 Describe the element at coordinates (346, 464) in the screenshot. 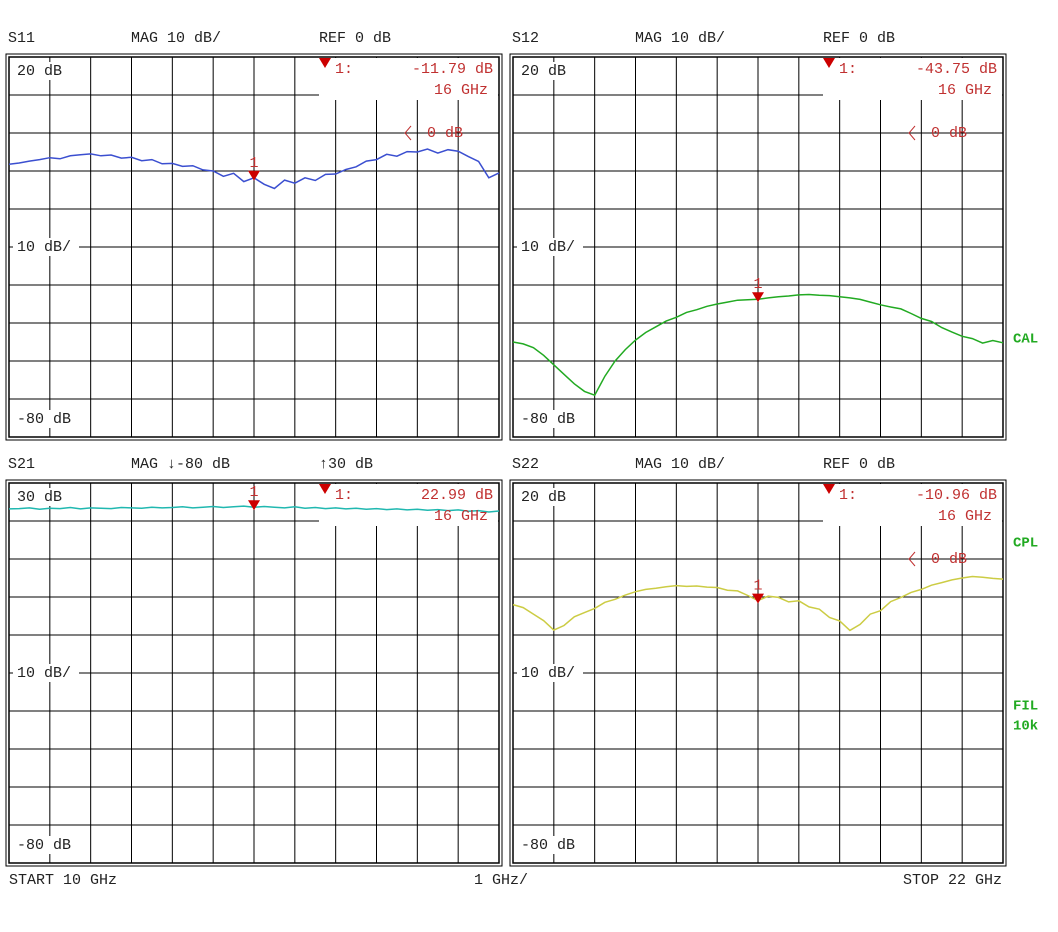

I see `ref-label: ↑30 dB` at that location.